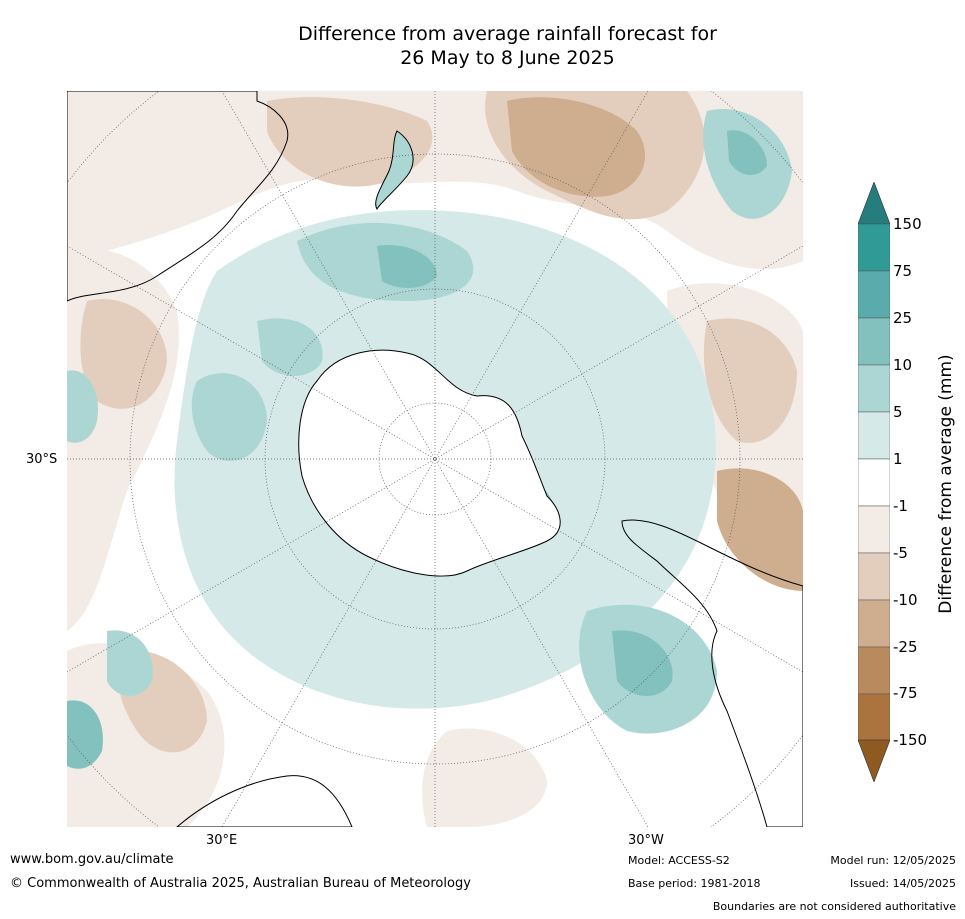 Image resolution: width=965 pixels, height=919 pixels. What do you see at coordinates (903, 318) in the screenshot?
I see `colorbar-tick-25: 25` at bounding box center [903, 318].